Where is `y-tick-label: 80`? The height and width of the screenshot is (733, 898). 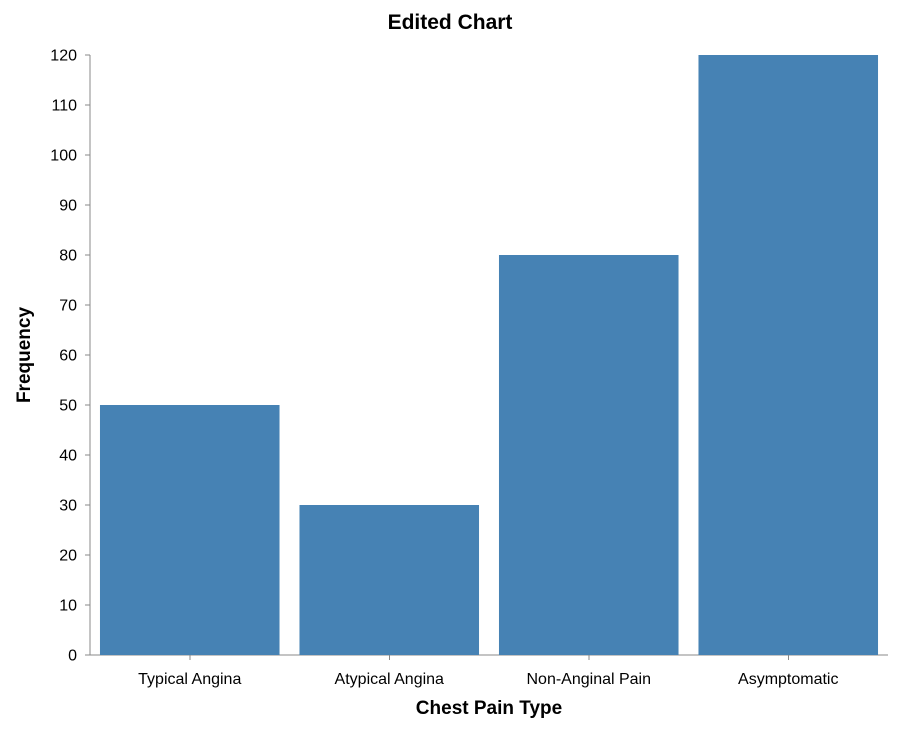
y-tick-label: 80 is located at coordinates (68, 256).